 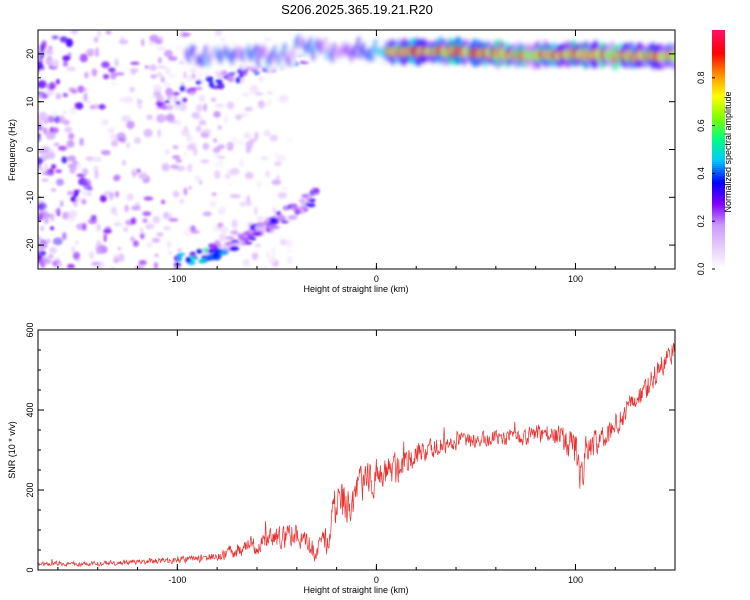 What do you see at coordinates (575, 580) in the screenshot?
I see `snr-x-tick-label: 100` at bounding box center [575, 580].